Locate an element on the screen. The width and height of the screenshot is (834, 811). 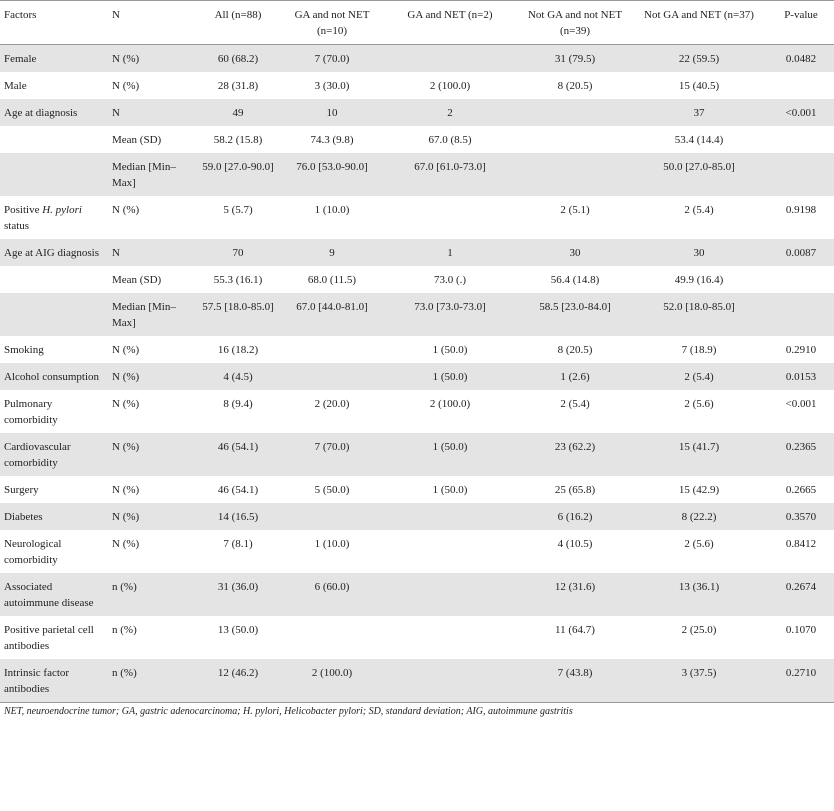
header-n: N is located at coordinates (150, 22).